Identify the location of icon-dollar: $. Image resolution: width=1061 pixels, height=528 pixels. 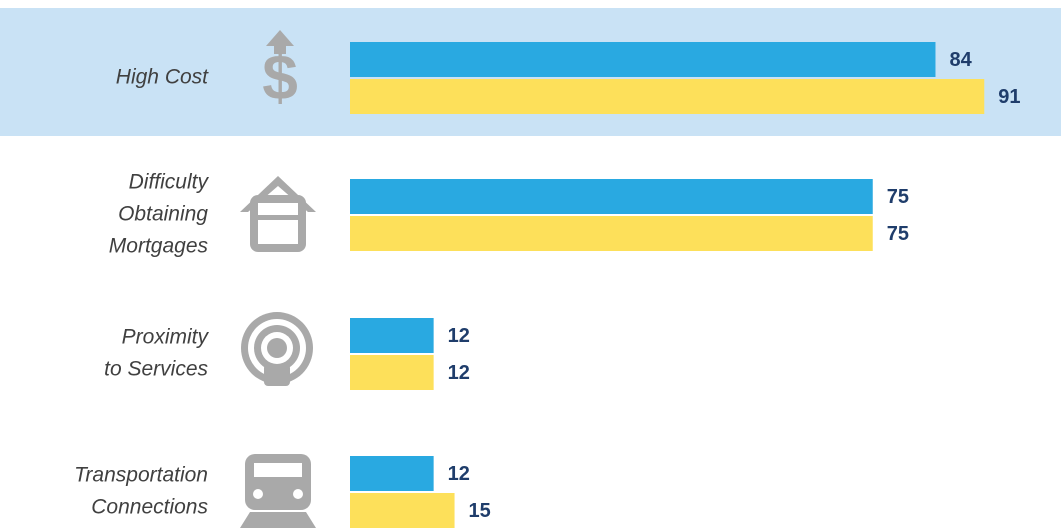
(280, 71).